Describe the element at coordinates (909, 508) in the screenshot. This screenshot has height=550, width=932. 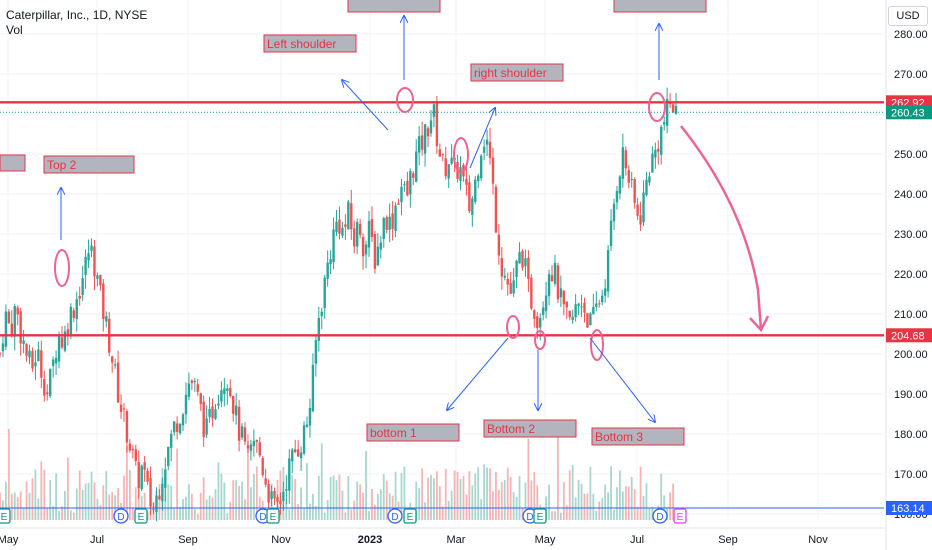
I see `volume-marker-tag` at that location.